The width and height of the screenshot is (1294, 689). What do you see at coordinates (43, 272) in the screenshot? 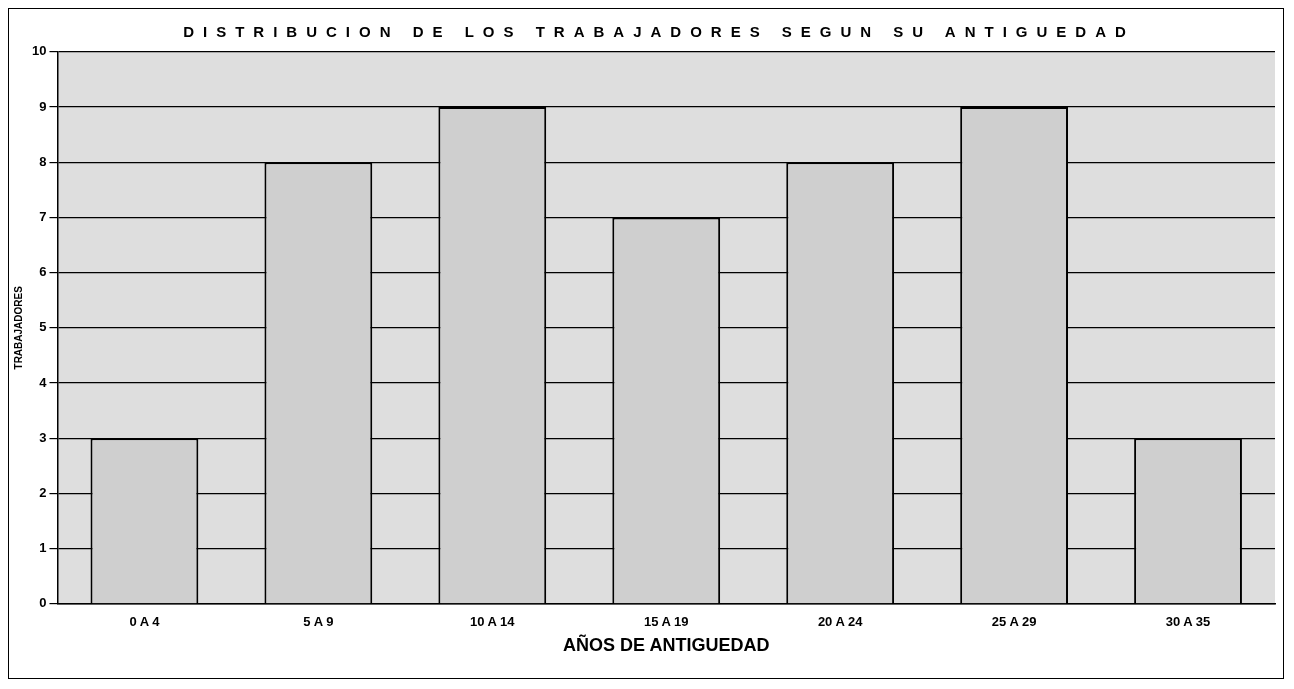
I see `y-tick-label: 6` at bounding box center [43, 272].